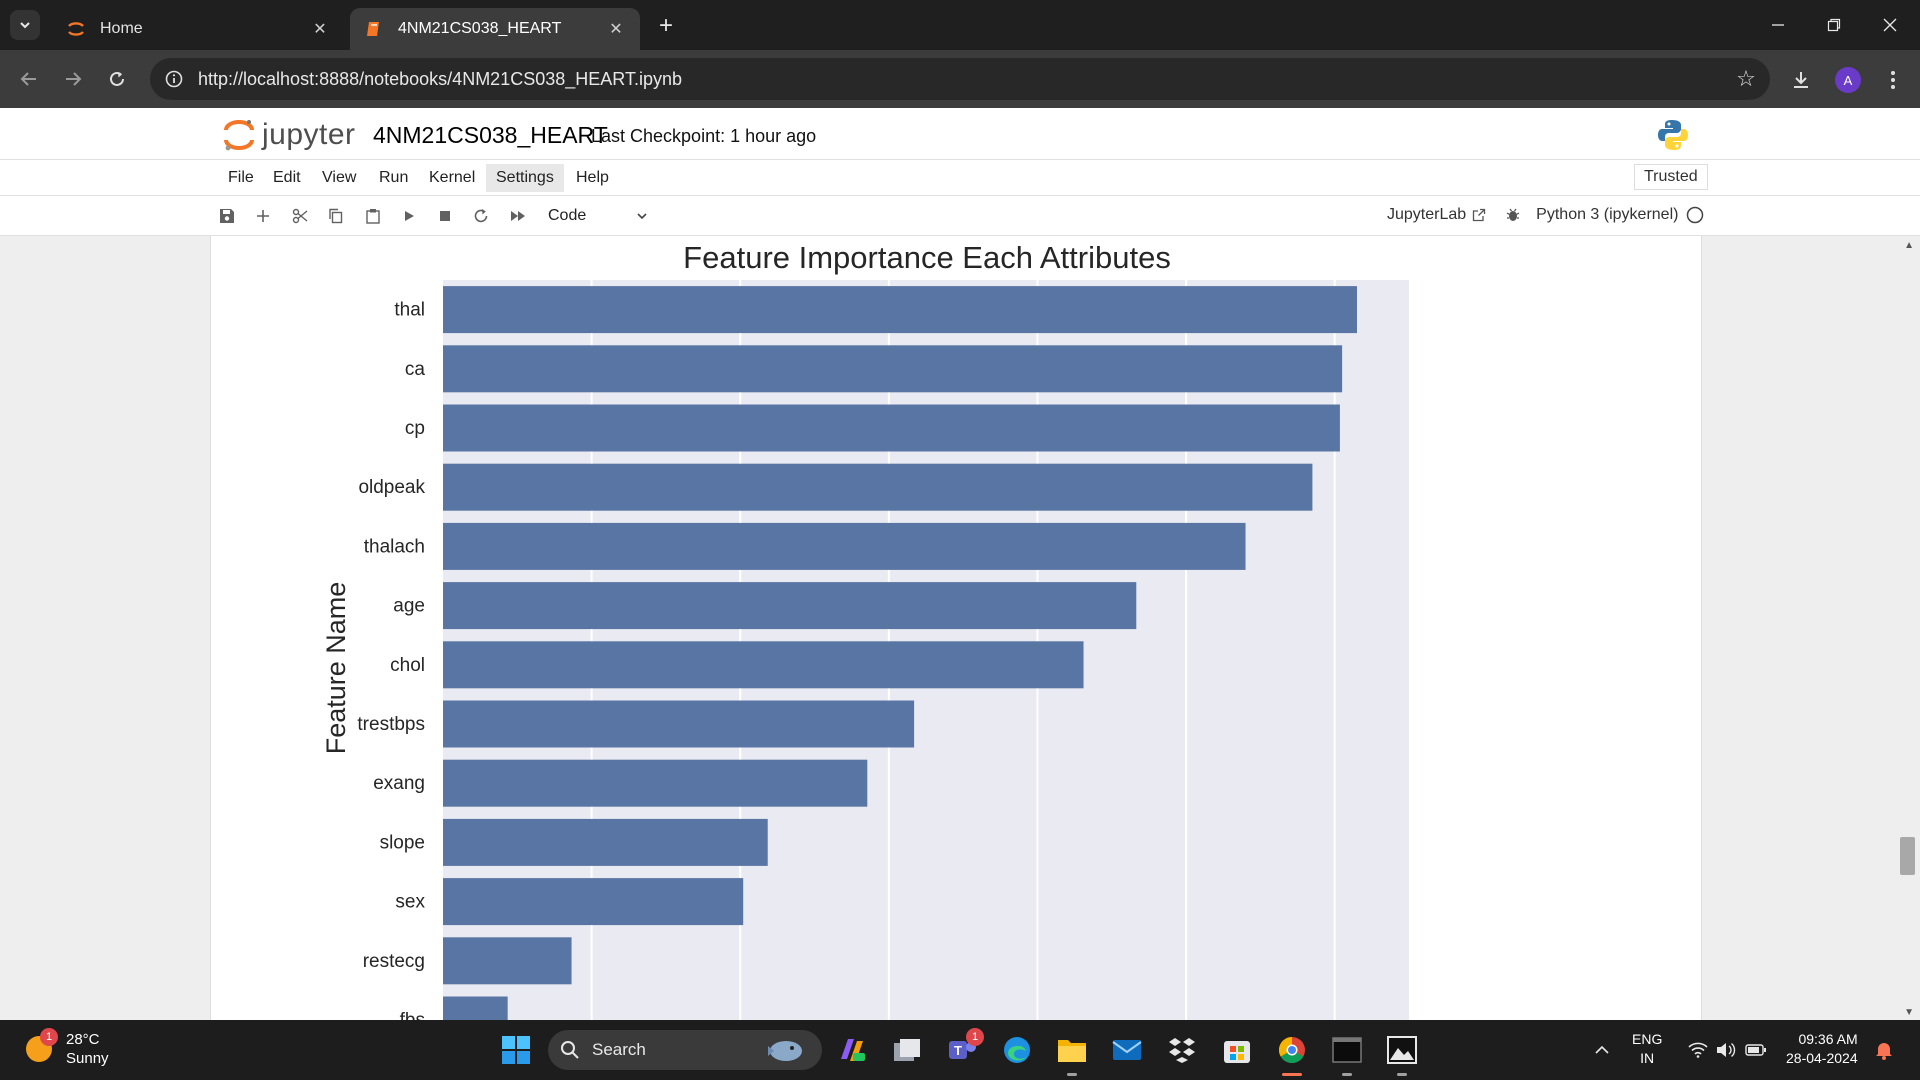 The height and width of the screenshot is (1080, 1920). I want to click on search-highlight-icon, so click(785, 1051).